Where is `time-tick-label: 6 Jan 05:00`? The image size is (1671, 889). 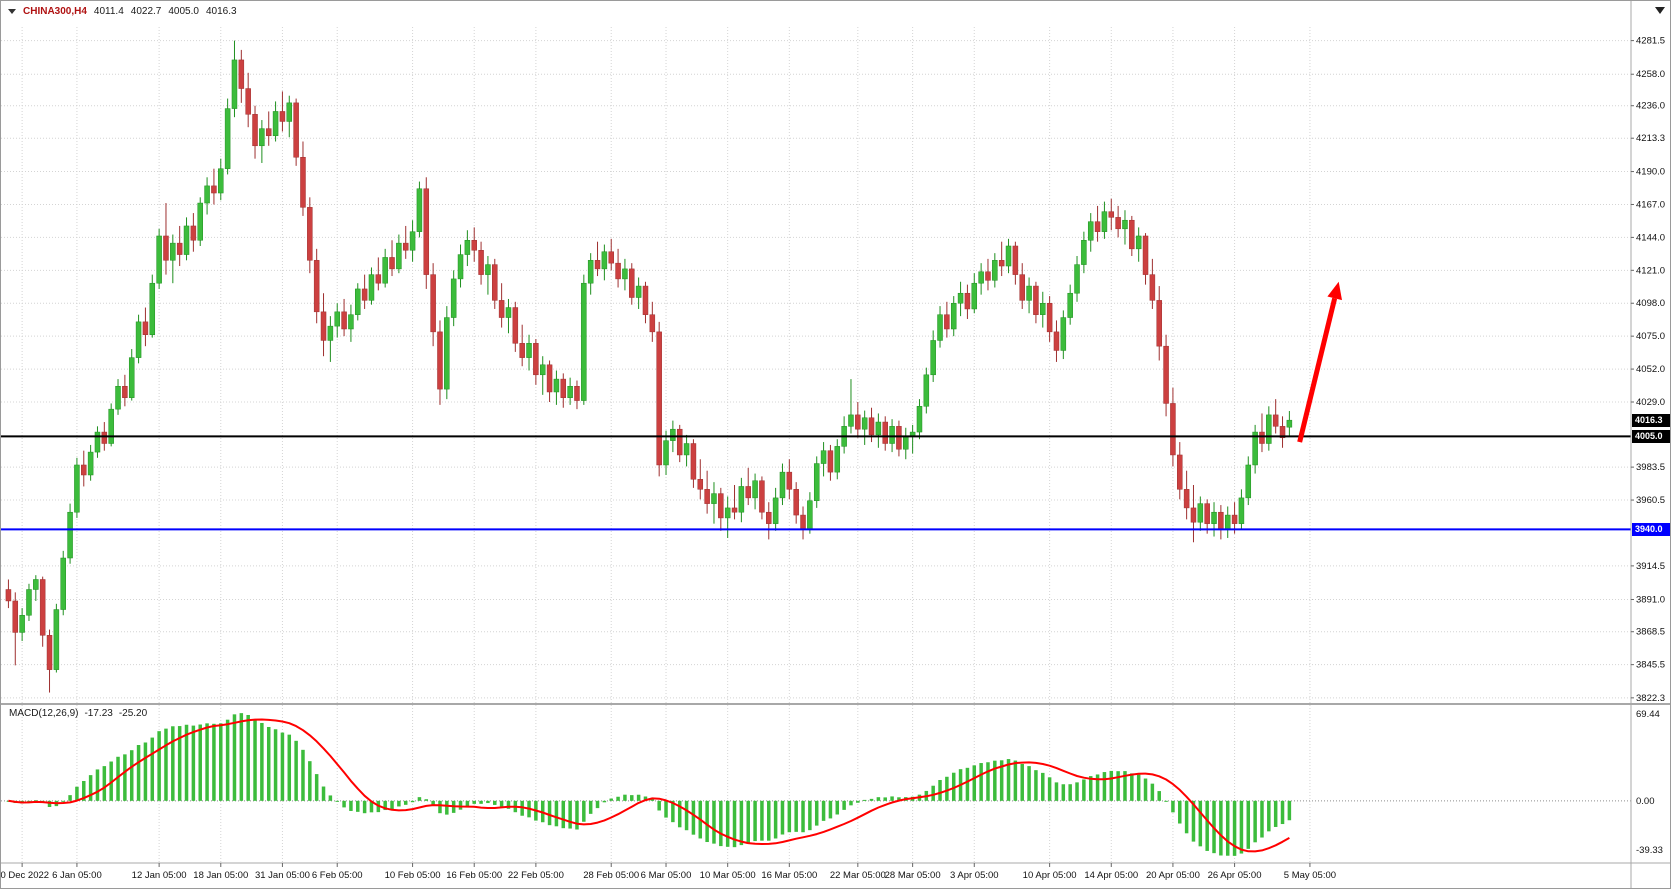 time-tick-label: 6 Jan 05:00 is located at coordinates (77, 875).